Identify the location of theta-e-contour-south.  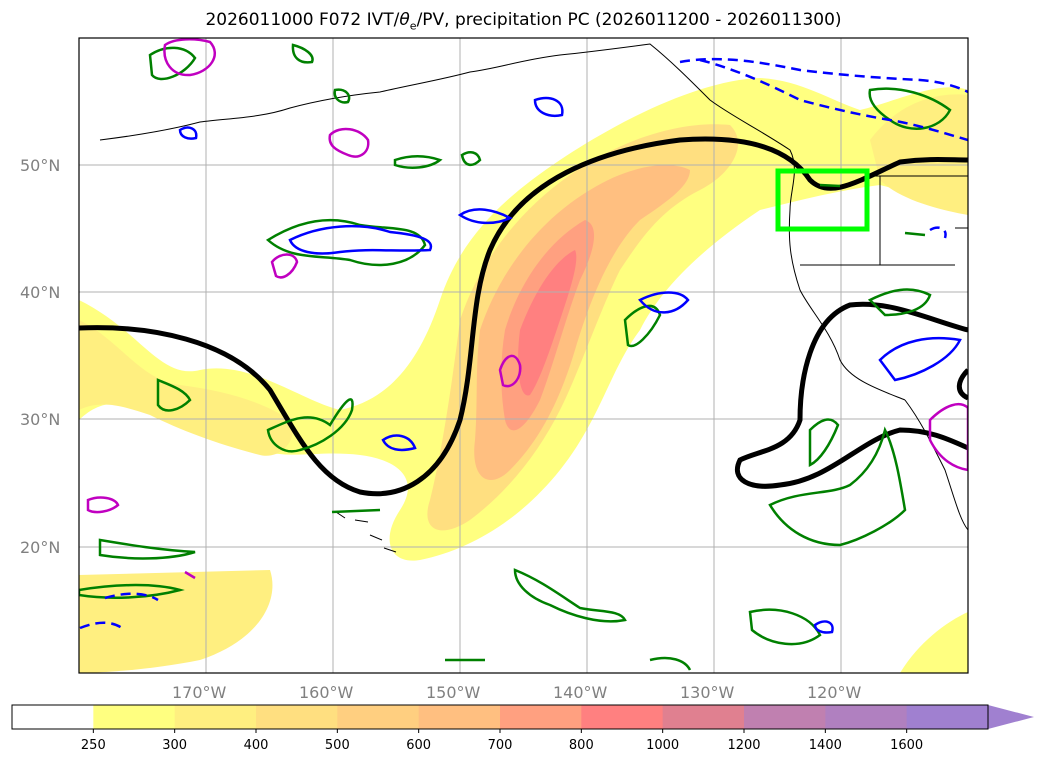
(851, 395).